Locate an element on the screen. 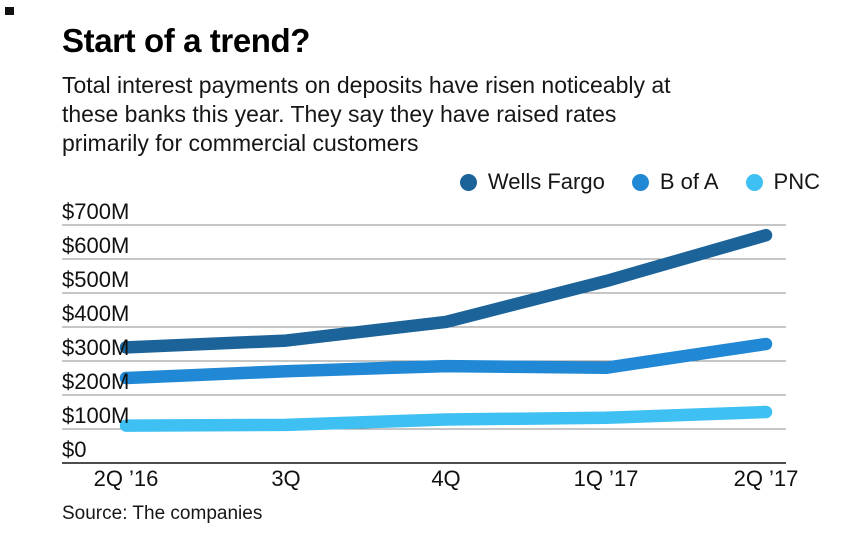 The height and width of the screenshot is (550, 844). corner-artifact is located at coordinates (9, 11).